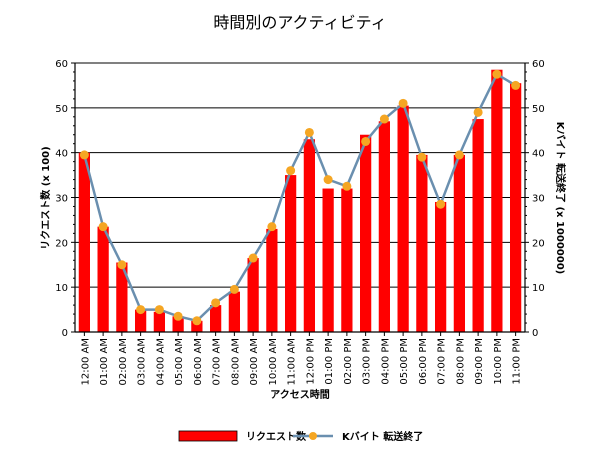 The image size is (600, 450). I want to click on y2-tick-label: 40, so click(538, 154).